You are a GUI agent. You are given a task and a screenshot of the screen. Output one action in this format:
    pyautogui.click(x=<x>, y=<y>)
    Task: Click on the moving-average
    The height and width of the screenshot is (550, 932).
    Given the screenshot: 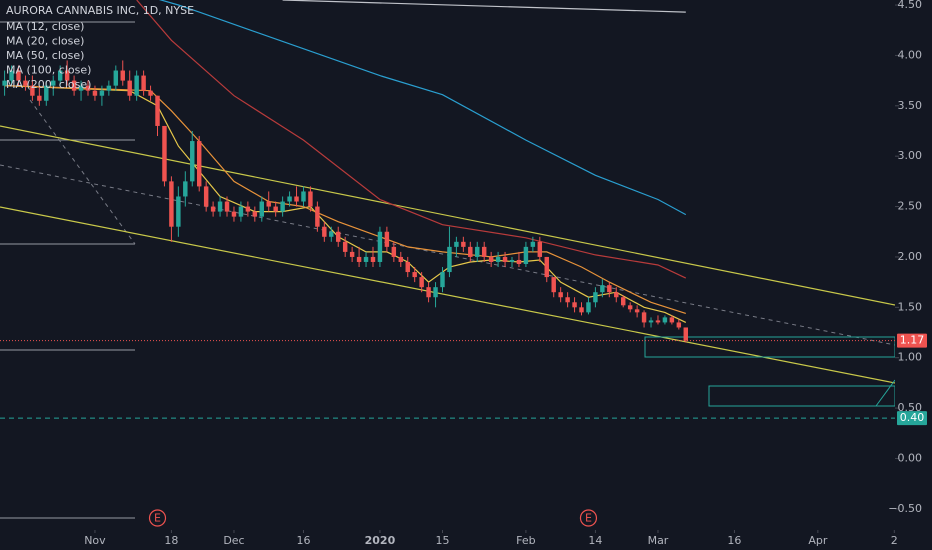 What is the action you would take?
    pyautogui.click(x=484, y=6)
    